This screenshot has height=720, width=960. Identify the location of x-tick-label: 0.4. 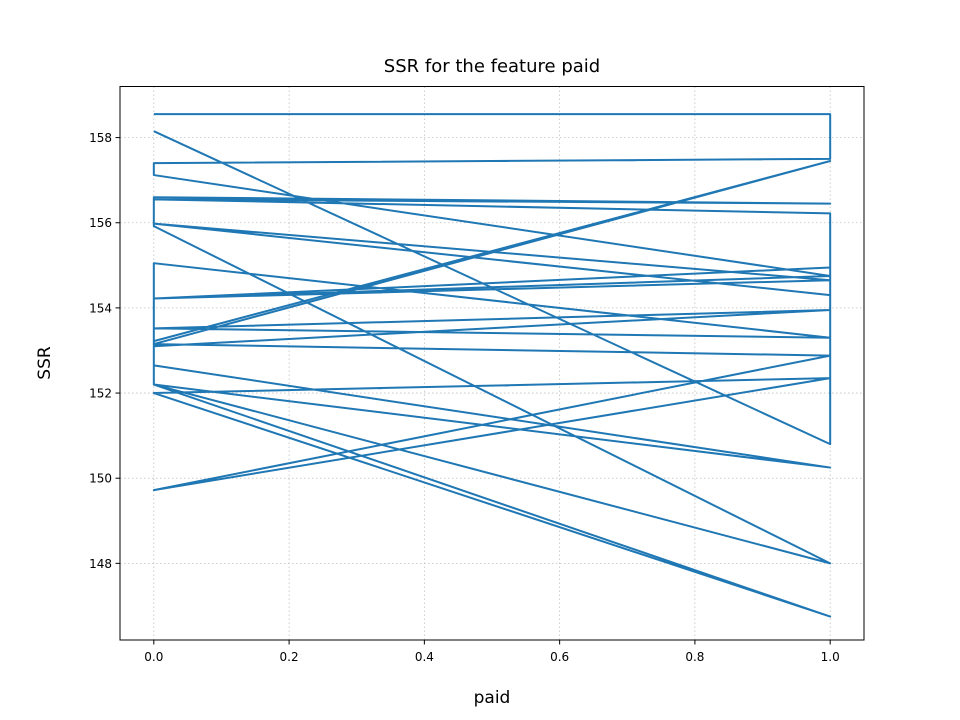
(424, 657).